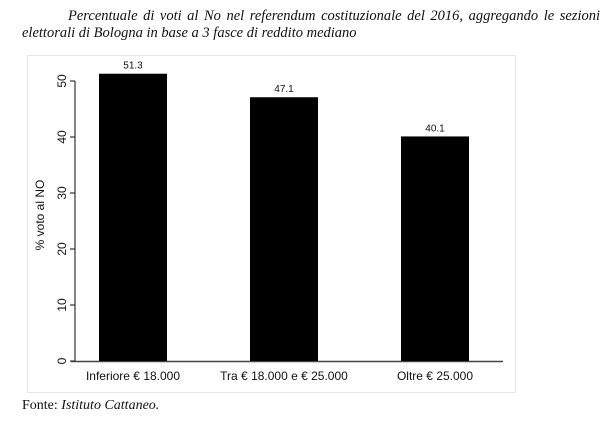  I want to click on y-tick-label: 40, so click(62, 137).